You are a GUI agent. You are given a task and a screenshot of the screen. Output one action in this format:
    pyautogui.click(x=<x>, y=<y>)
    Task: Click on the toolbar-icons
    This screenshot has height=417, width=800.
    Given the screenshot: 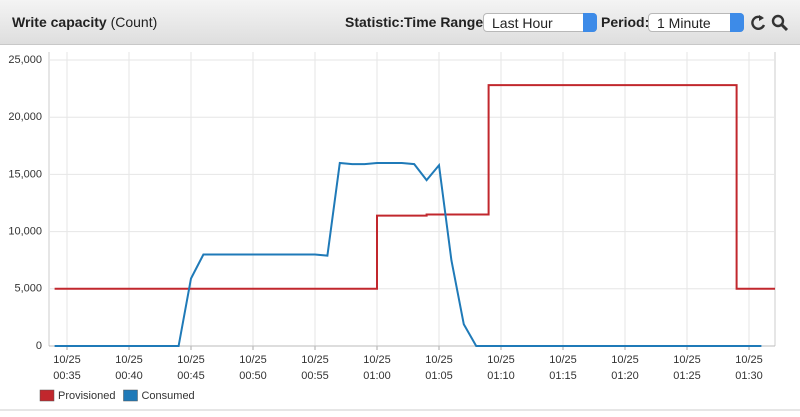 What is the action you would take?
    pyautogui.click(x=770, y=23)
    